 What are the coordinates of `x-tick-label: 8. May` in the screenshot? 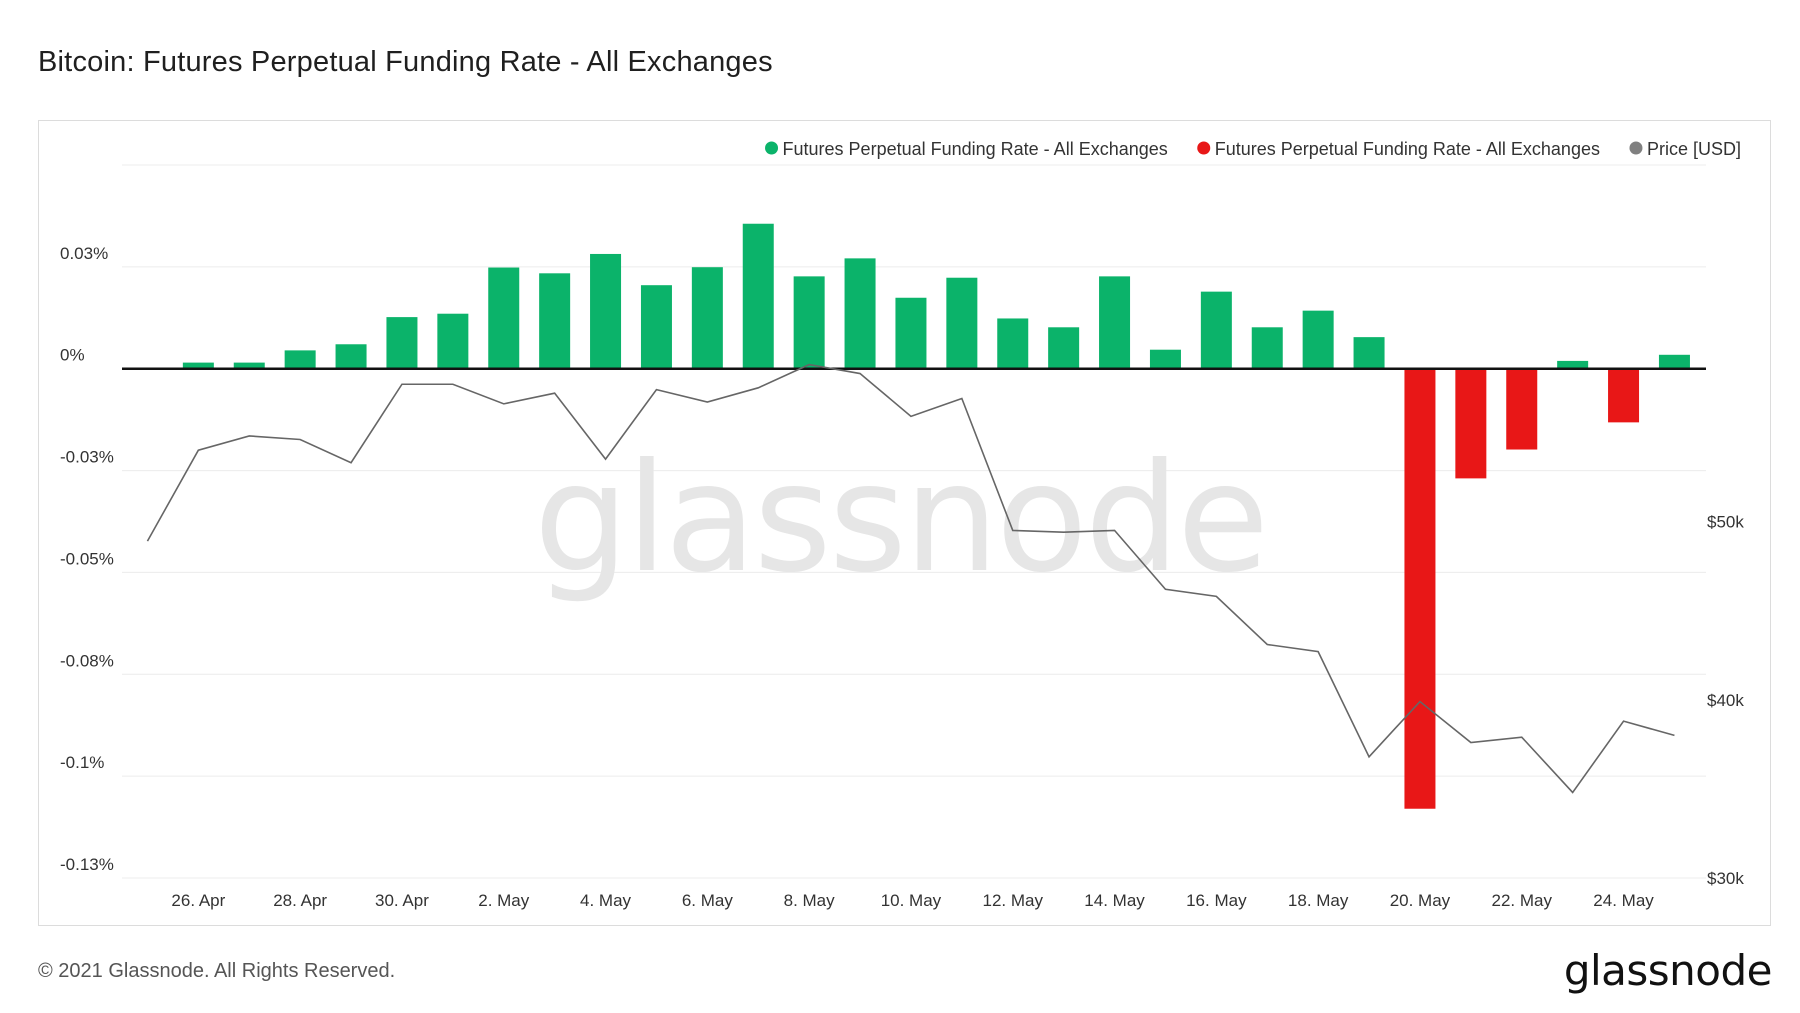 It's located at (810, 900).